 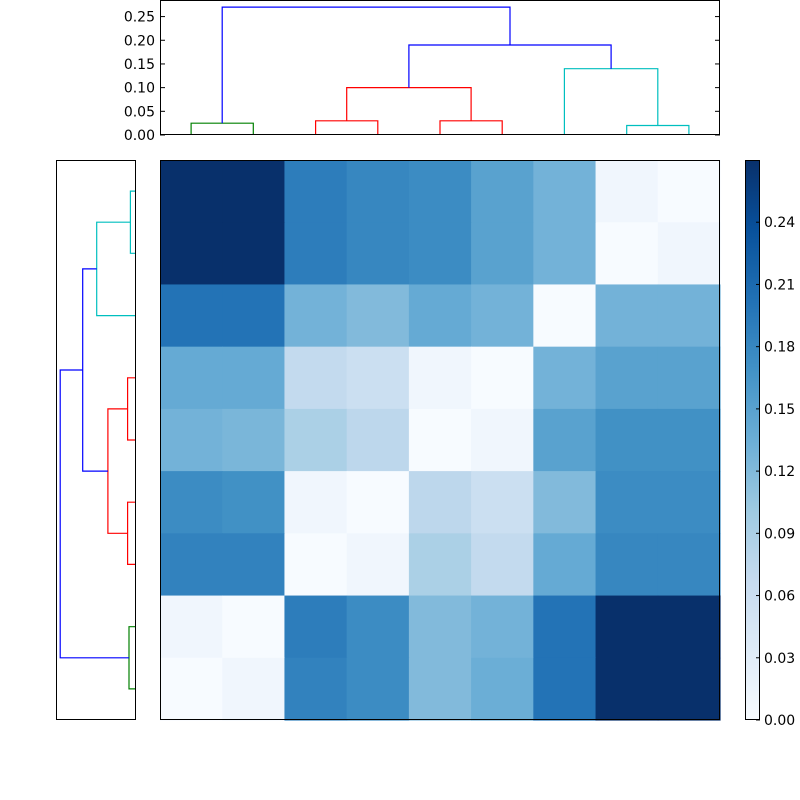 What do you see at coordinates (316, 502) in the screenshot?
I see `heatmap-cell-r5-c2` at bounding box center [316, 502].